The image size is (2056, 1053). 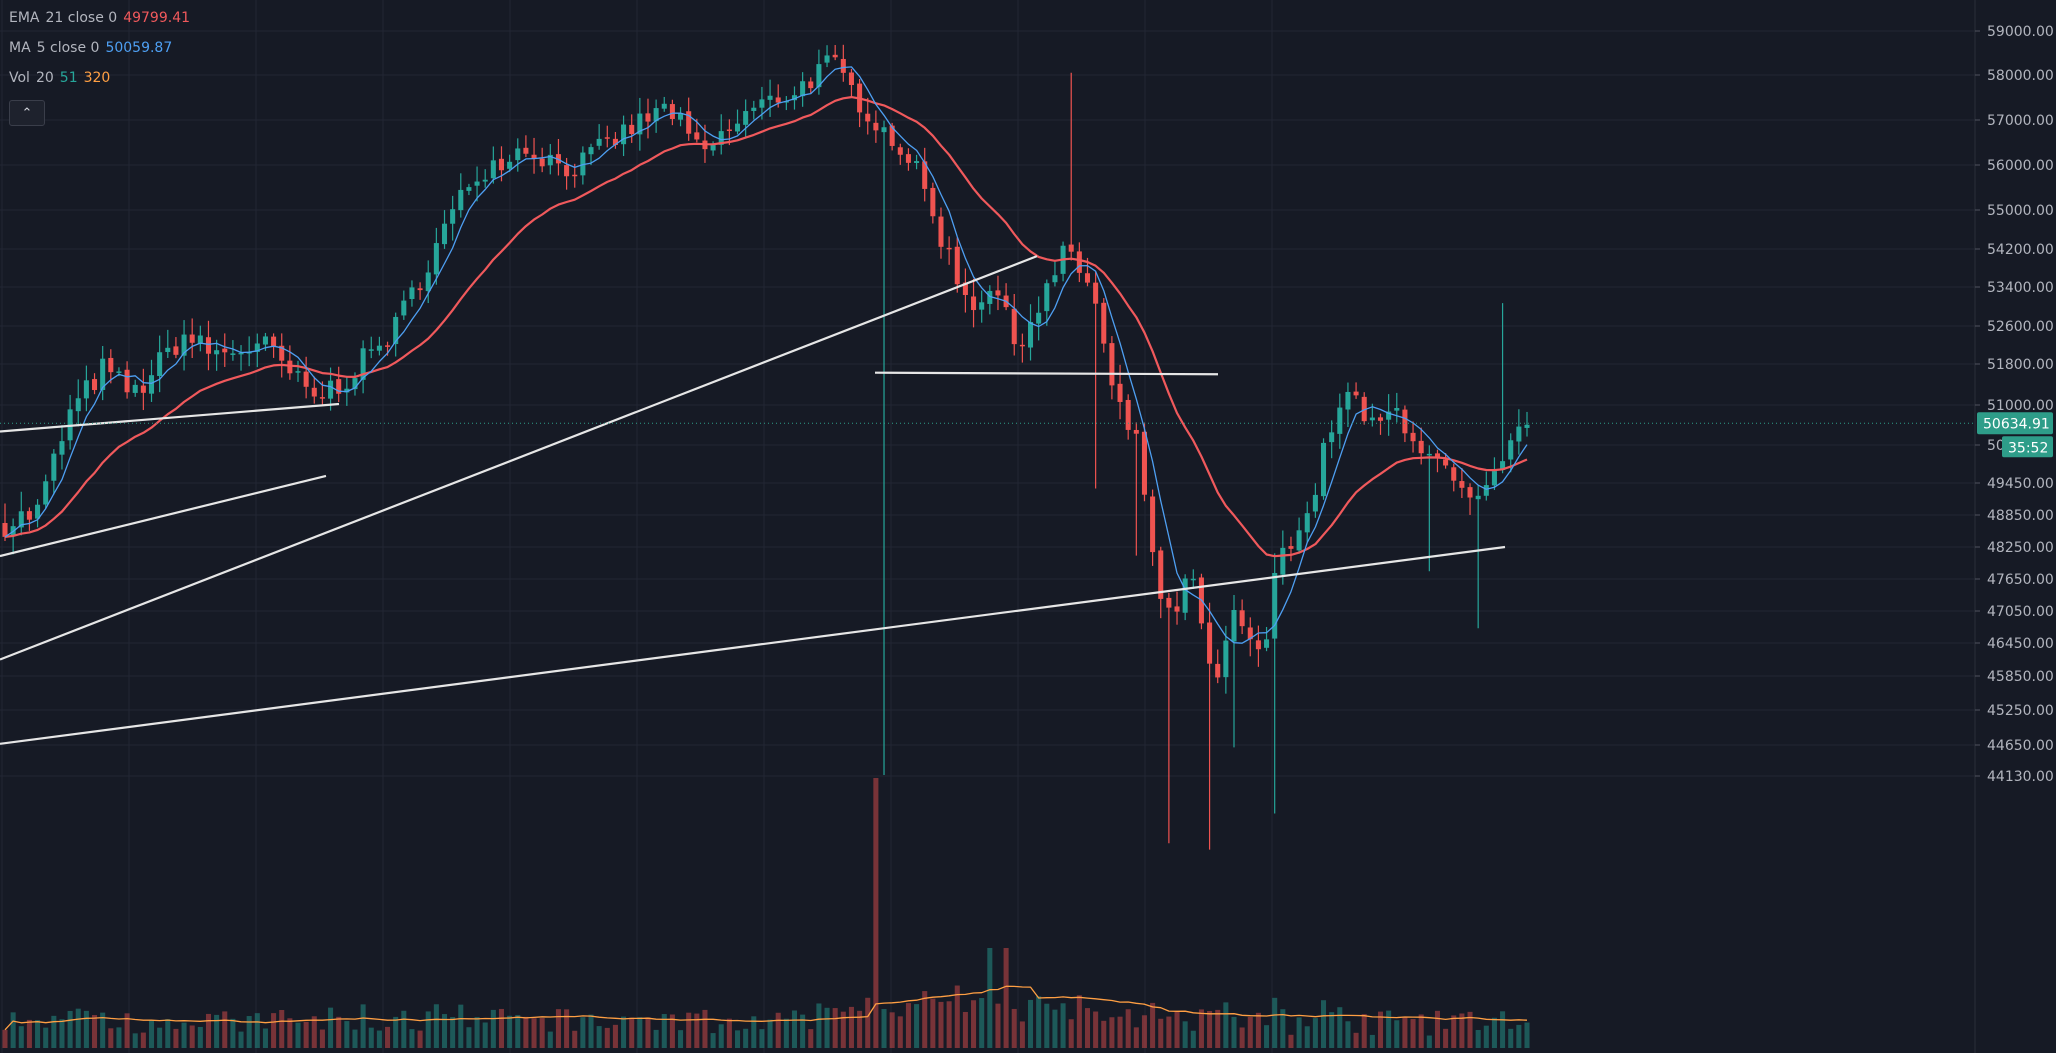 I want to click on price-label-8: 51800.00, so click(x=2020, y=365).